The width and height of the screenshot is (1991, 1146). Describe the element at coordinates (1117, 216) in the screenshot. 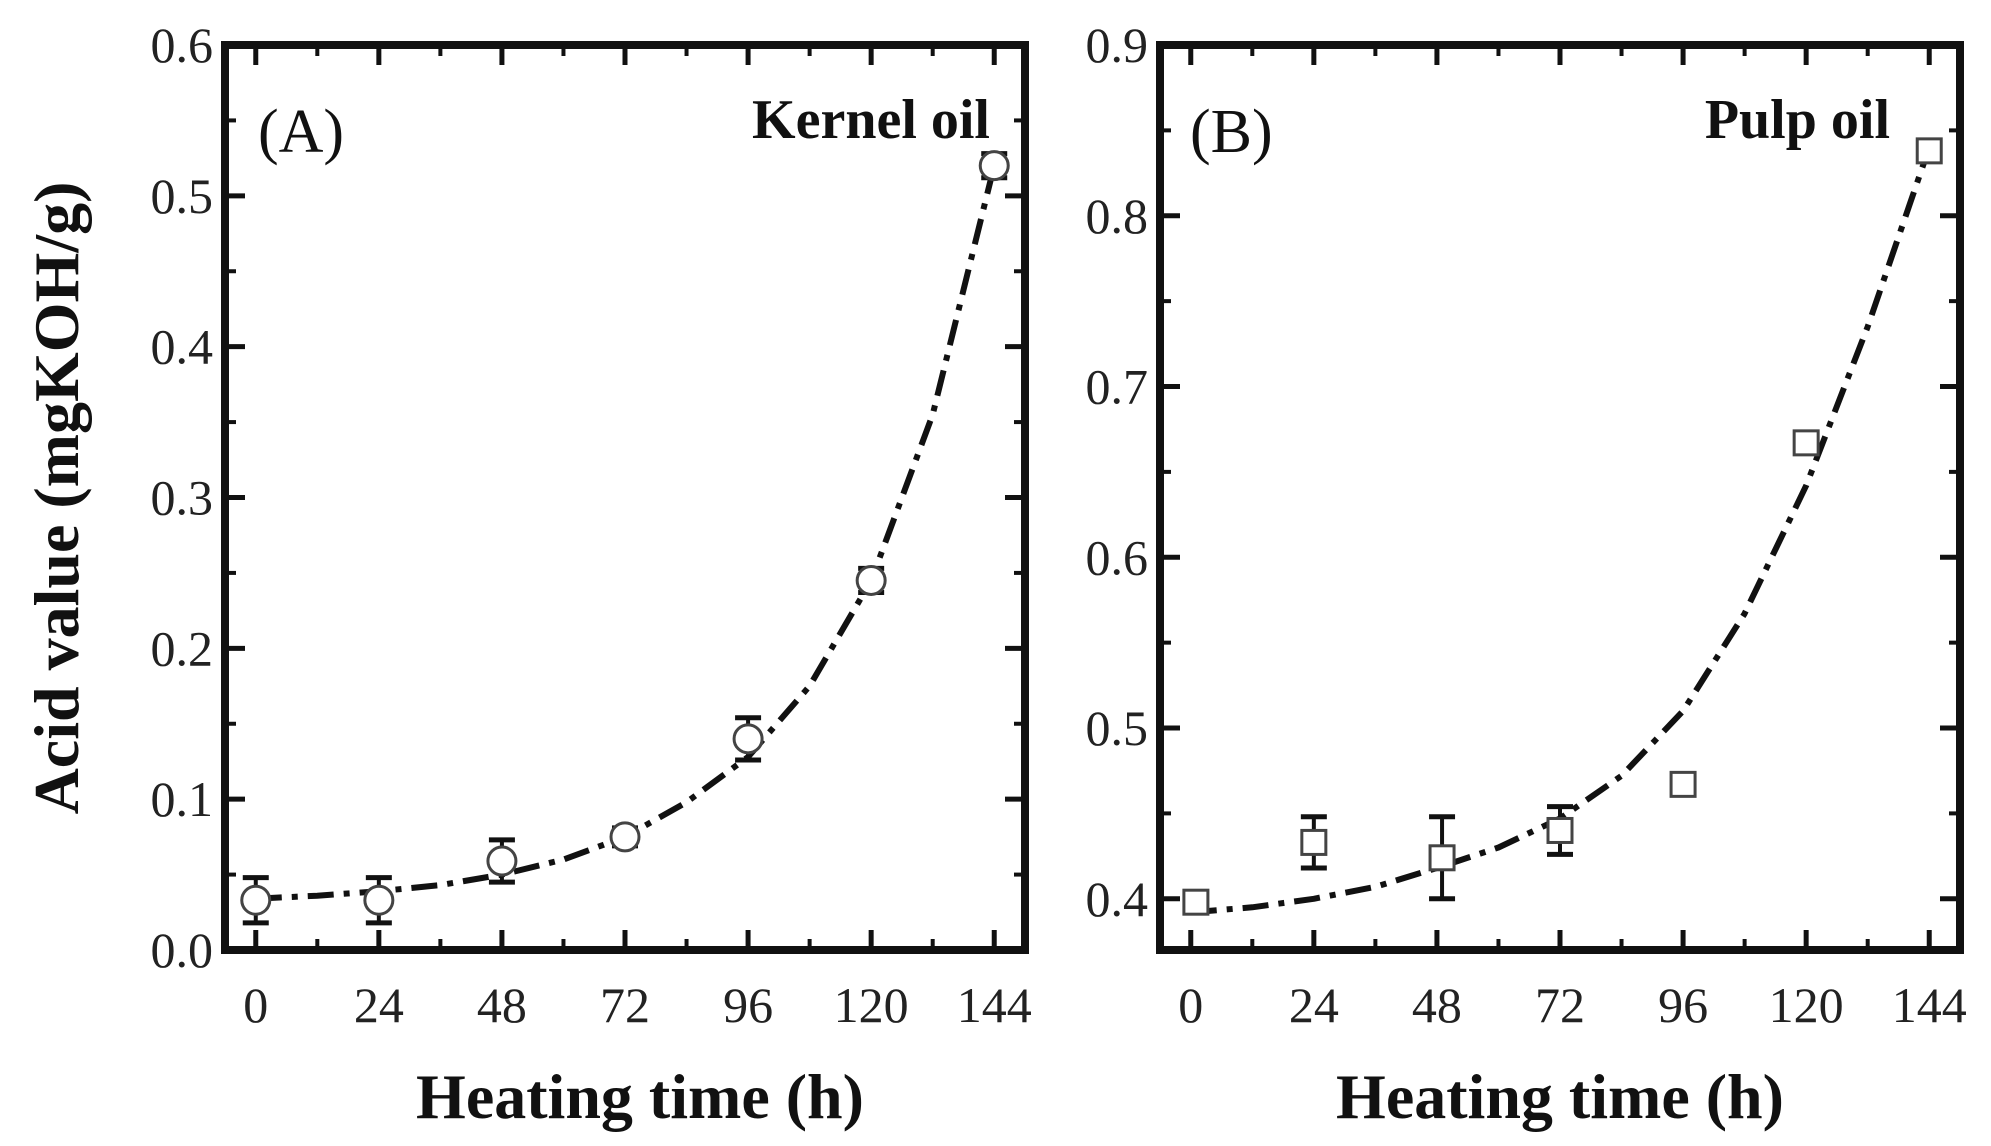

I see `panel-b-y-tick-label: 0.8` at that location.